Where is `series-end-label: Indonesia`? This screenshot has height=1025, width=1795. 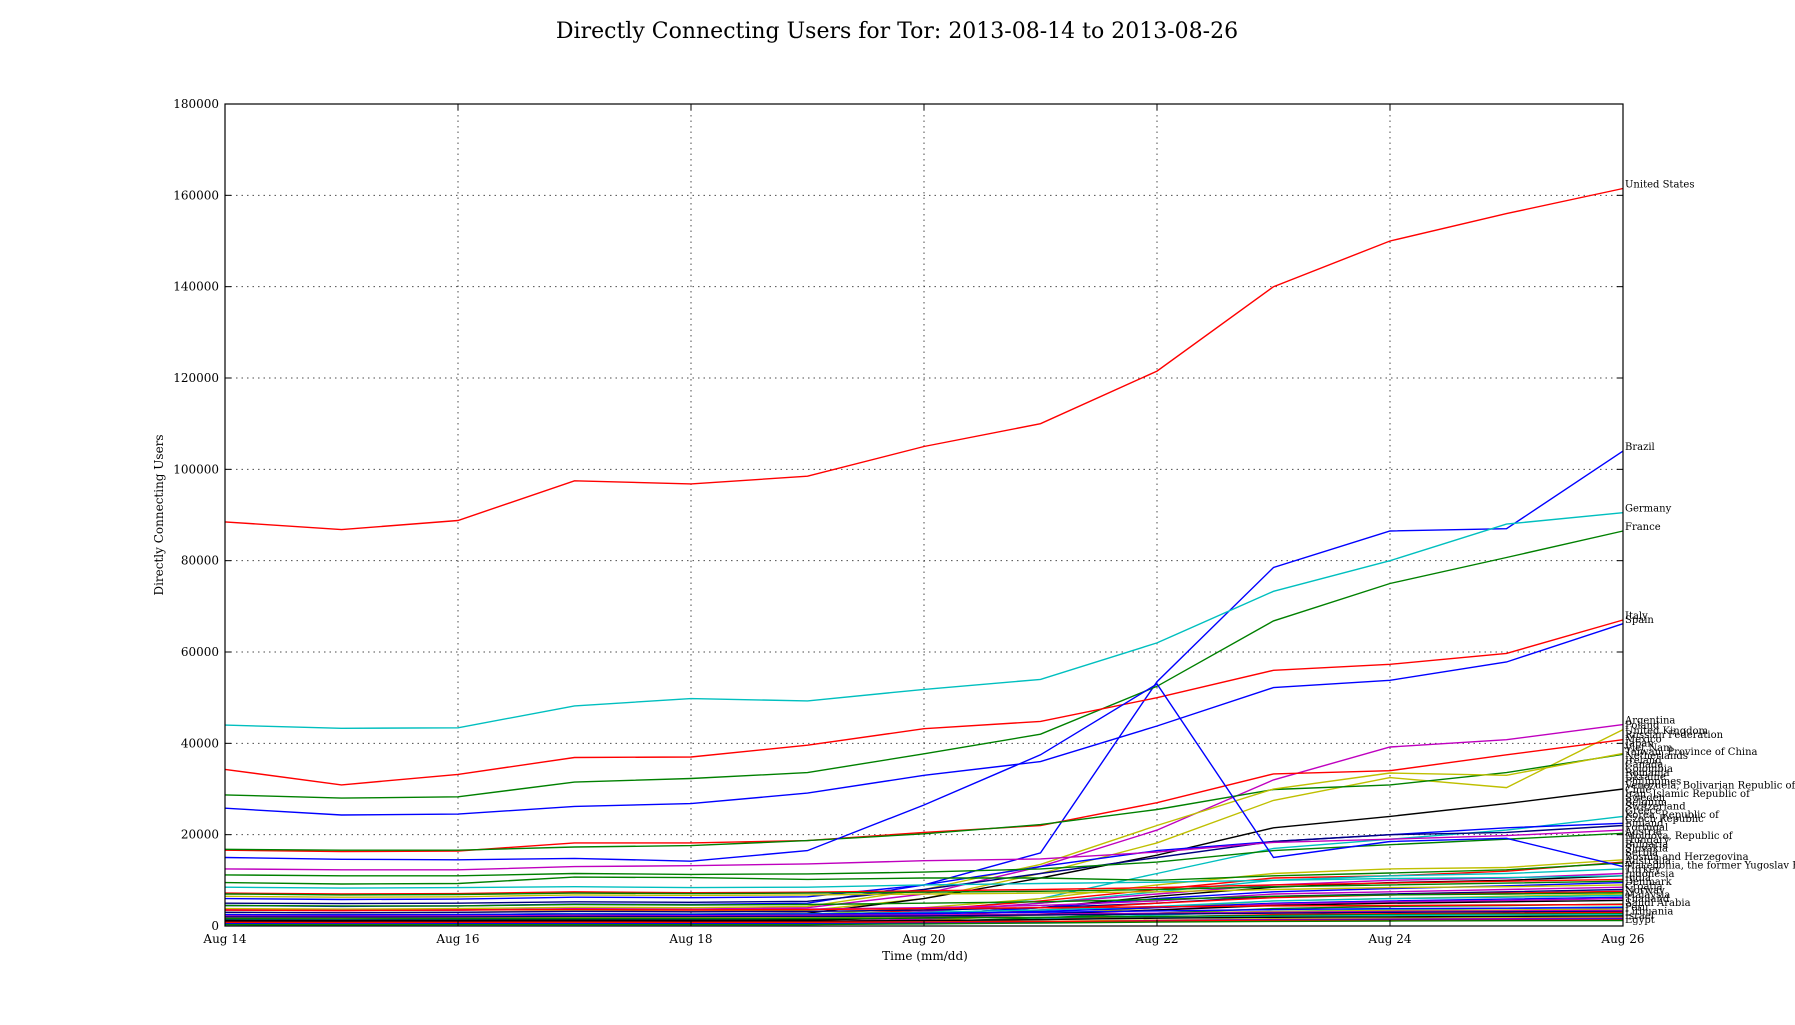 series-end-label: Indonesia is located at coordinates (1650, 874).